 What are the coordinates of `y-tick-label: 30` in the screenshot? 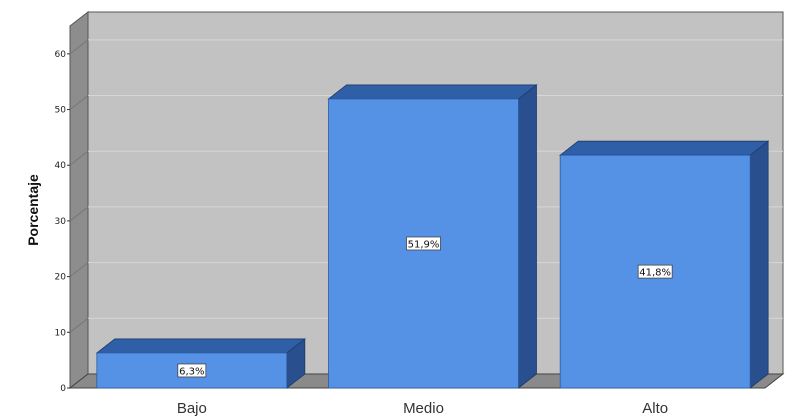 It's located at (61, 222).